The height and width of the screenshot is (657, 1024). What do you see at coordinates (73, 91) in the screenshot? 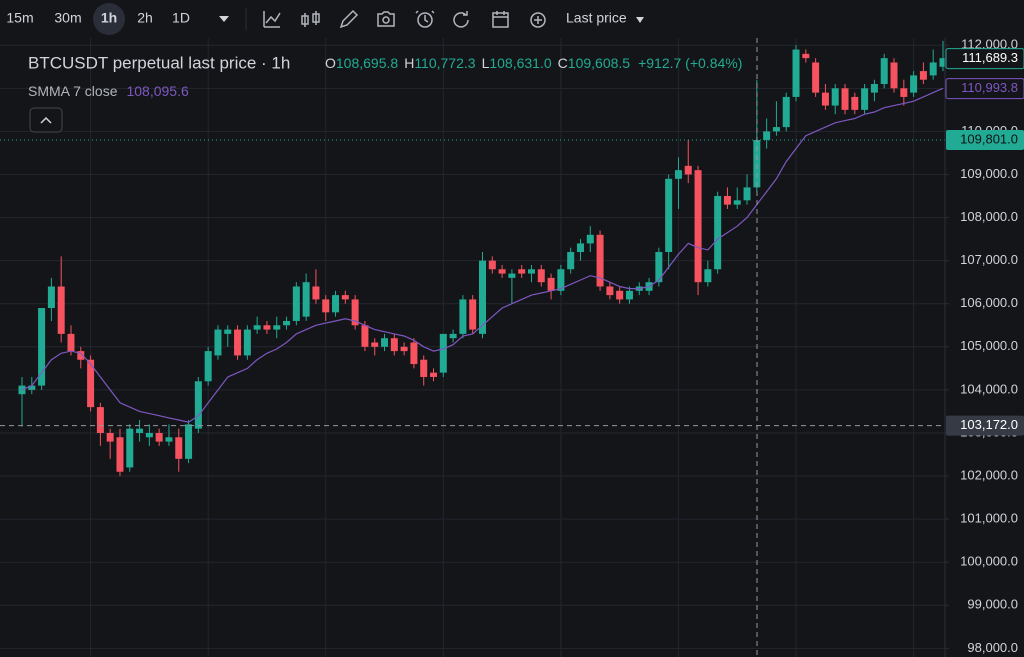
I see `indicator-name: SMMA 7 close` at bounding box center [73, 91].